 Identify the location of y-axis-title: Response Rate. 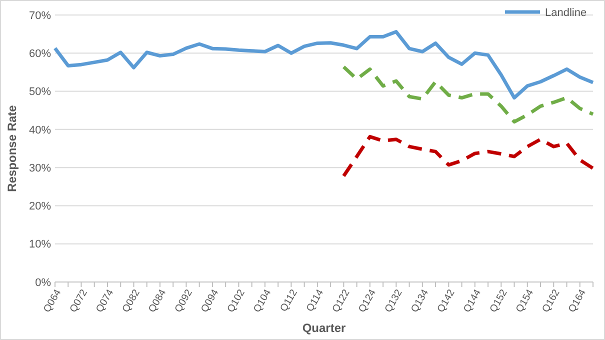
(12, 148).